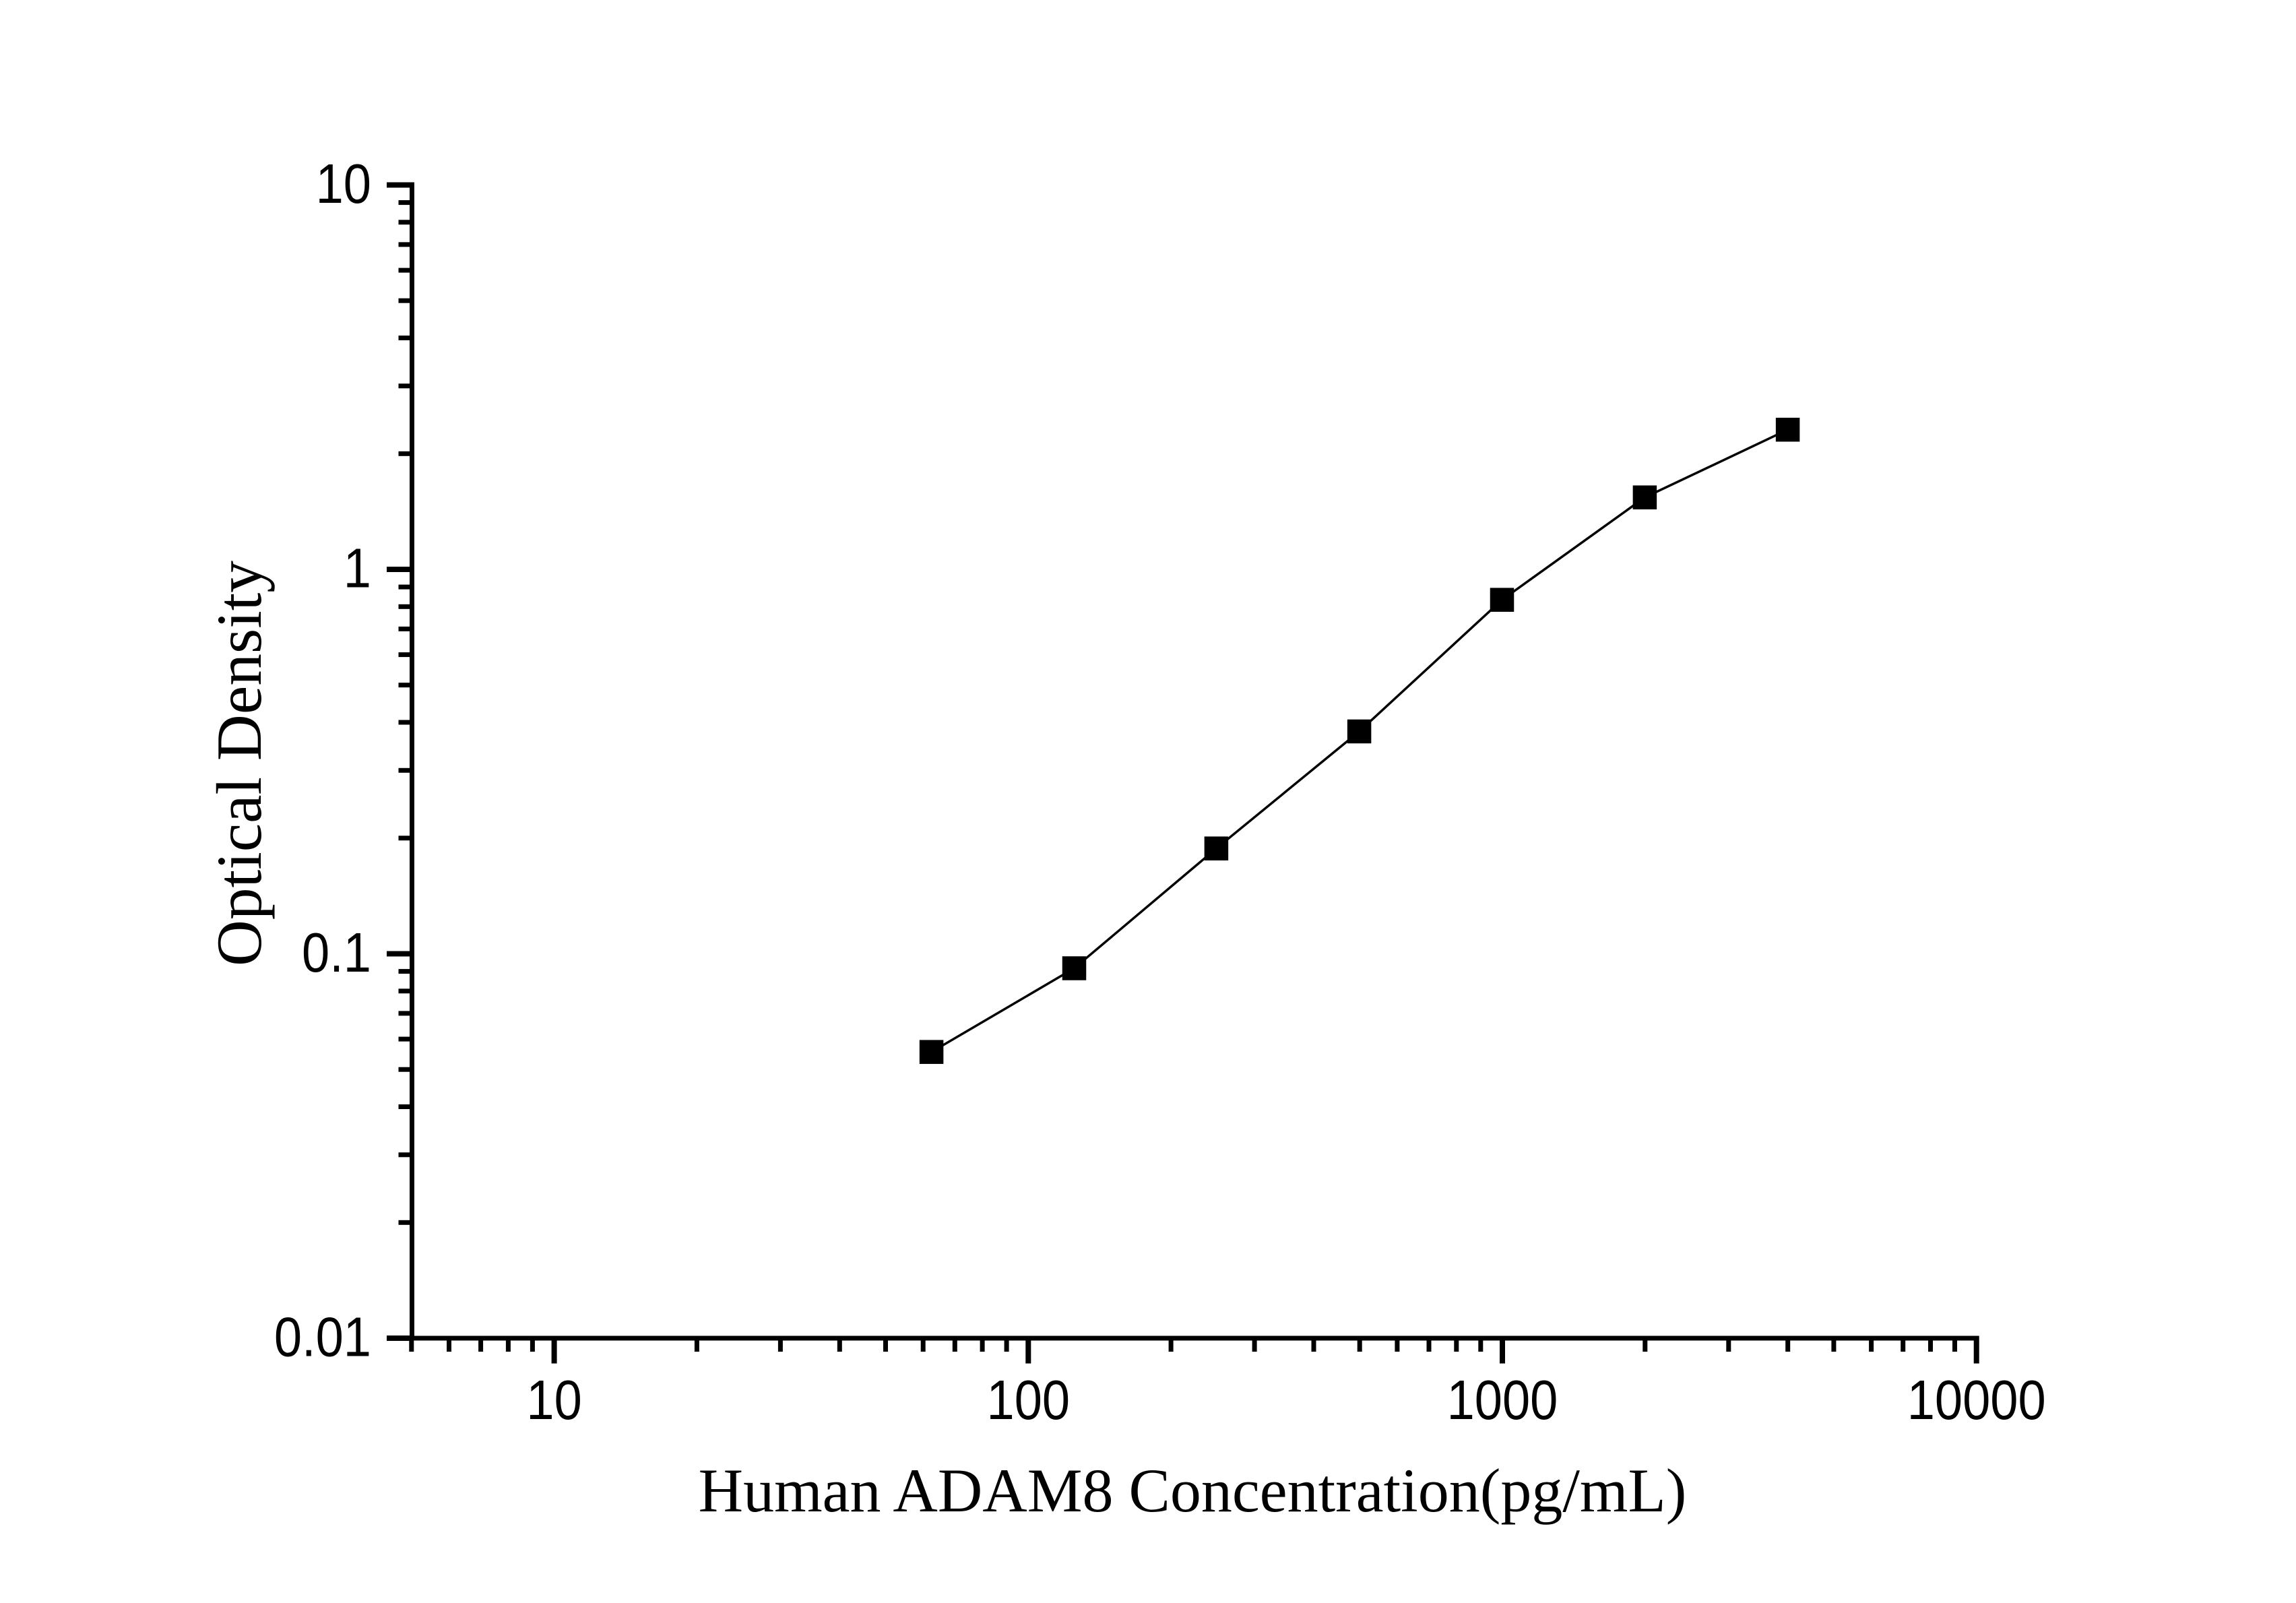 The height and width of the screenshot is (1603, 2296). I want to click on svg-text: 1000, so click(1502, 1400).